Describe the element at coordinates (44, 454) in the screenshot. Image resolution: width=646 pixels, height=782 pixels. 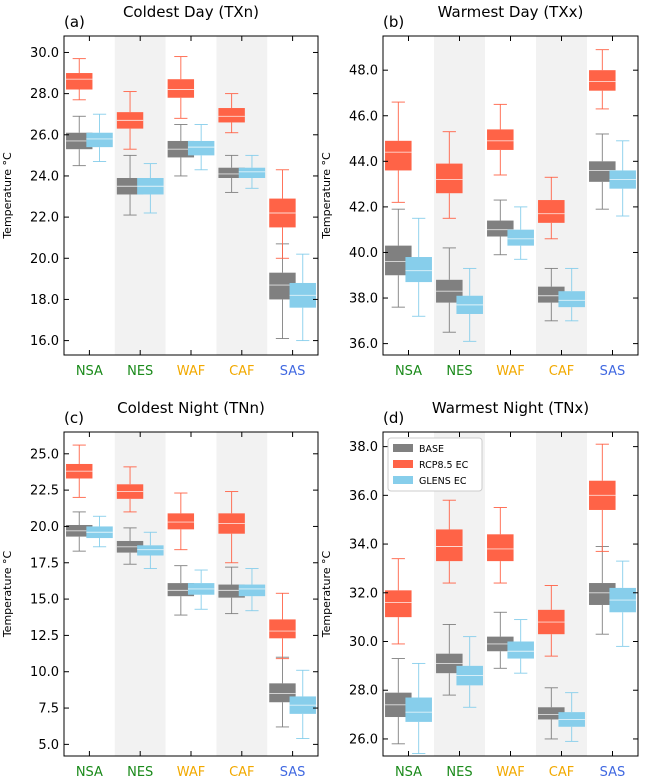
I see `y-tick-label: 25.0` at that location.